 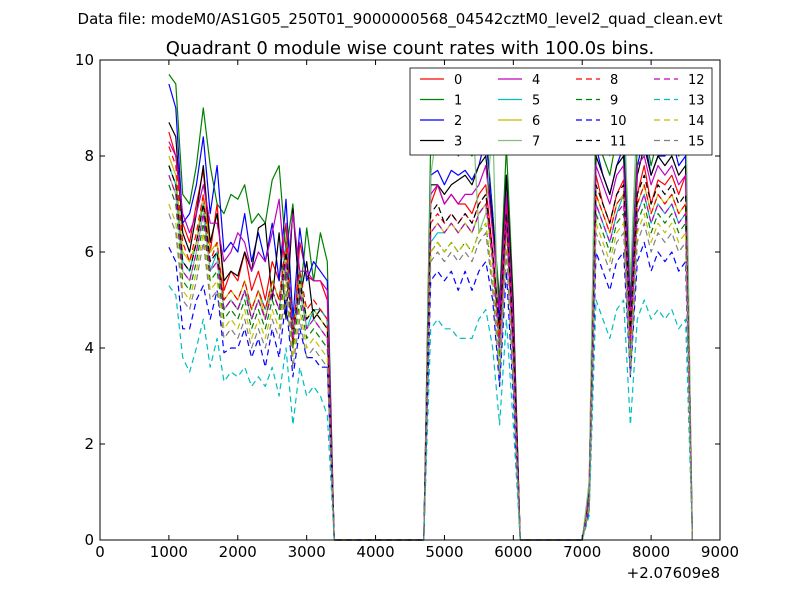 I want to click on legend-label-4: 4, so click(x=536, y=80).